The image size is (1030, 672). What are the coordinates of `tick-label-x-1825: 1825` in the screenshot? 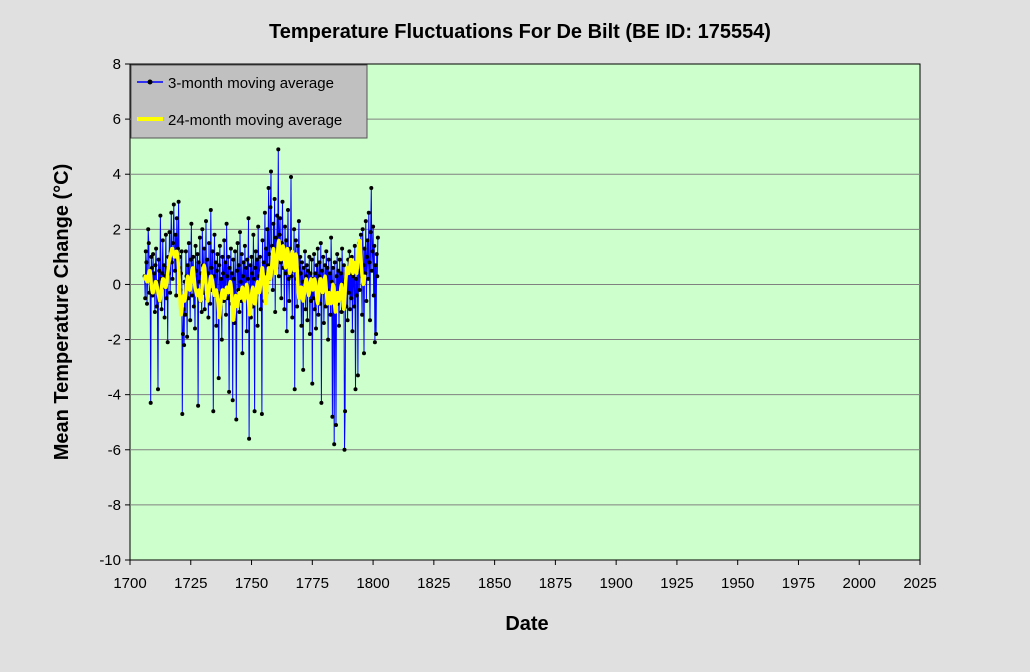 It's located at (433, 583).